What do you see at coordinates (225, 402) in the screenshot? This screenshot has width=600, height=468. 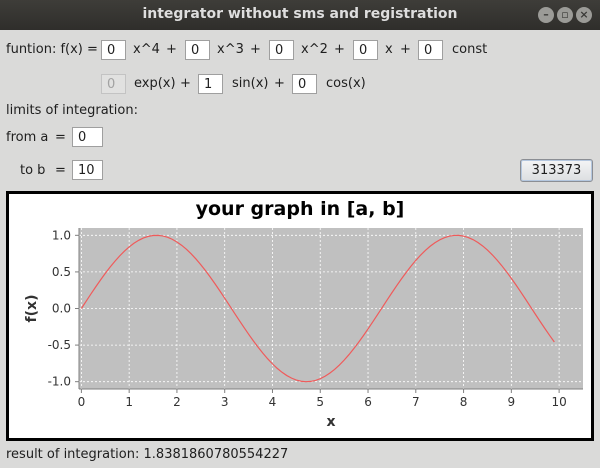 I see `x-tick-label: 3` at bounding box center [225, 402].